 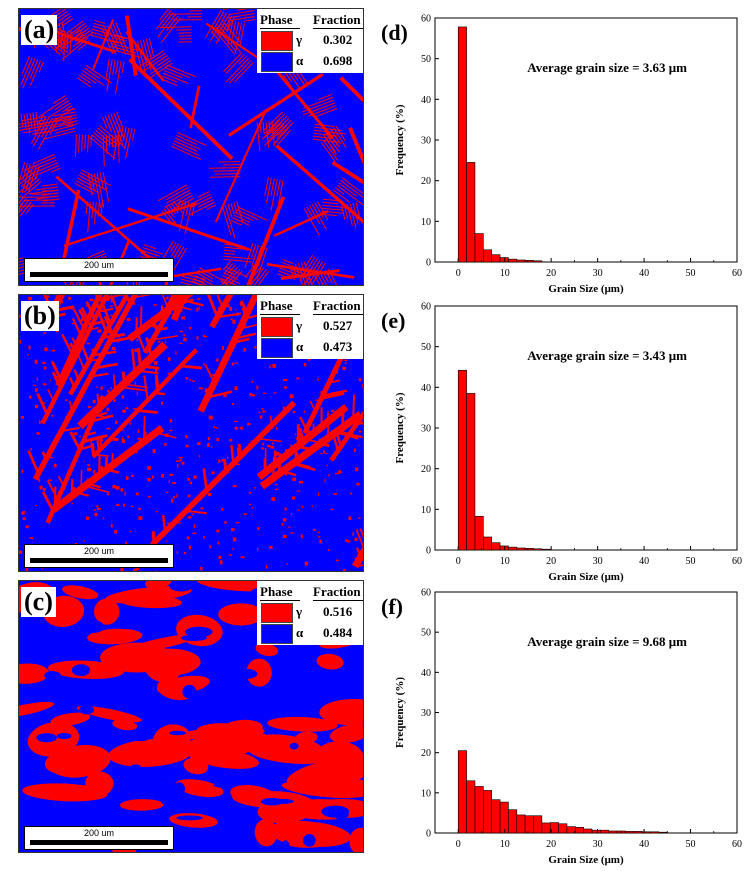 I want to click on alpha-fraction: 0.473, so click(x=338, y=346).